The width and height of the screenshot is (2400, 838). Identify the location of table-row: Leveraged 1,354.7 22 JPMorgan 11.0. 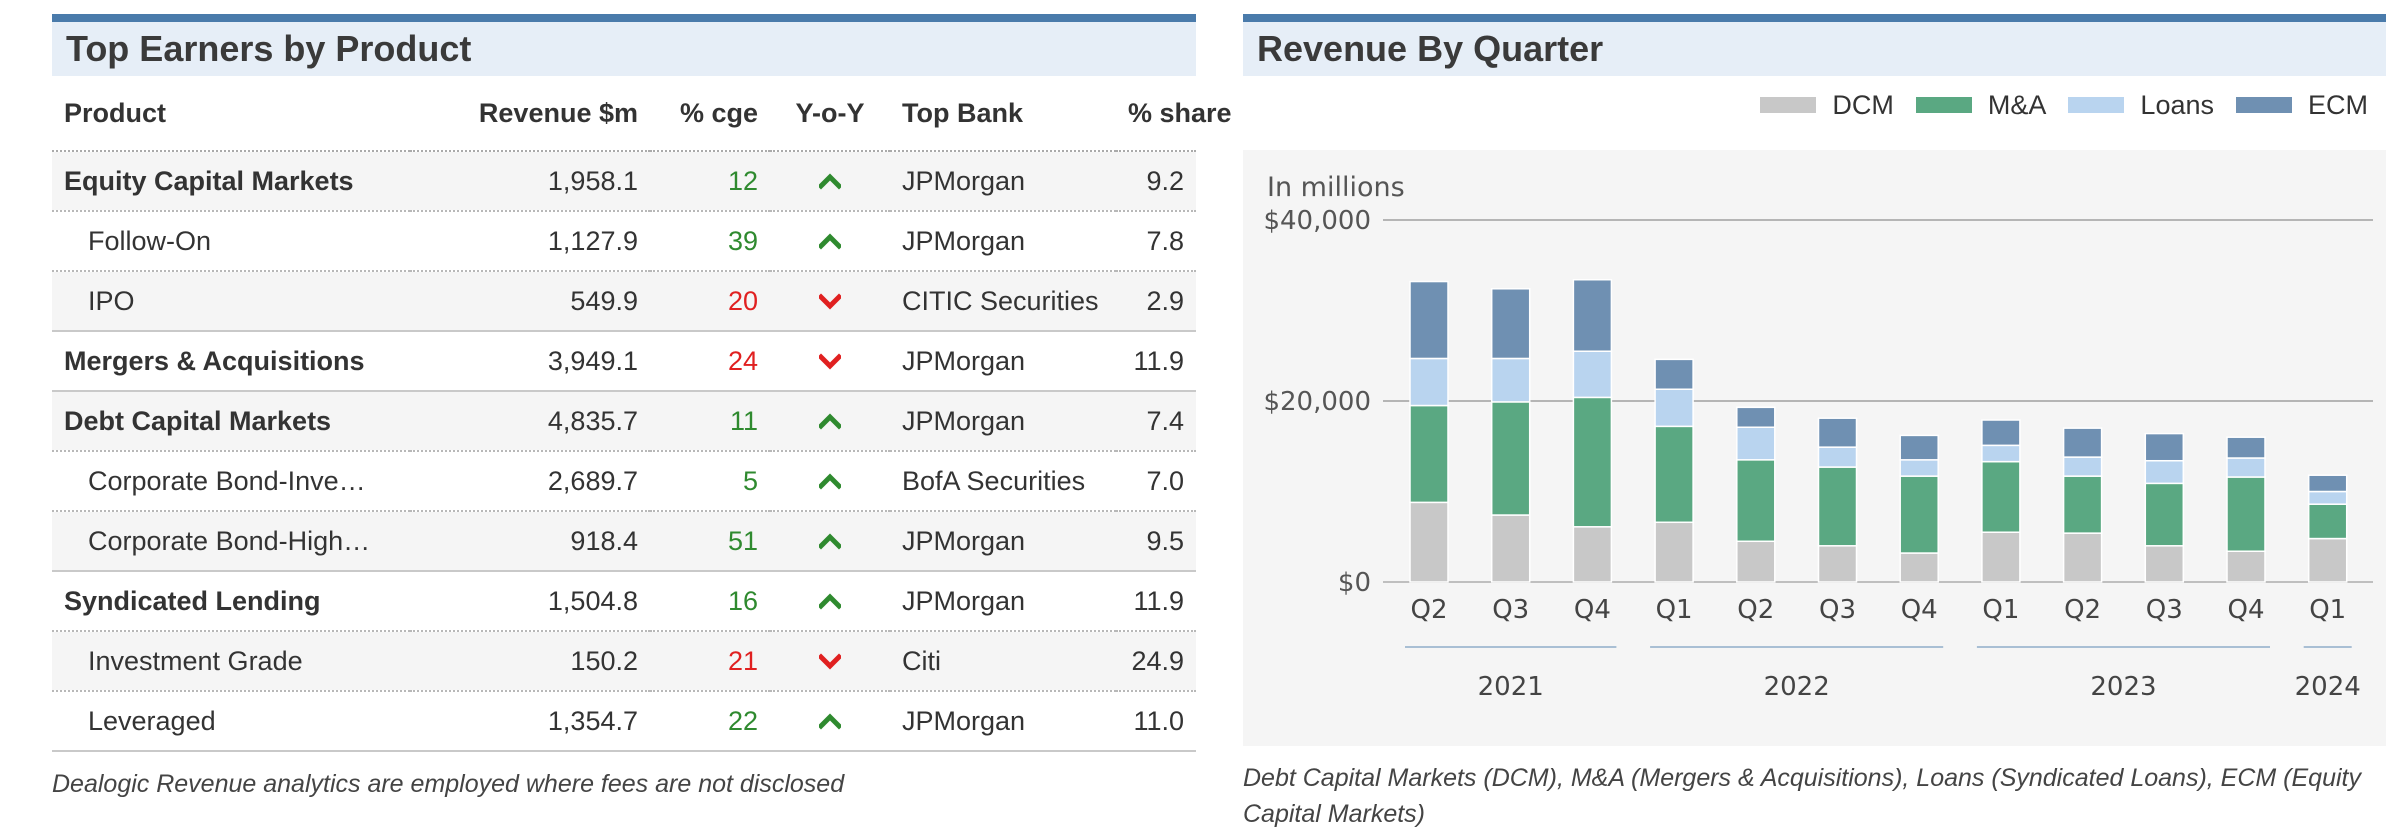
(624, 721).